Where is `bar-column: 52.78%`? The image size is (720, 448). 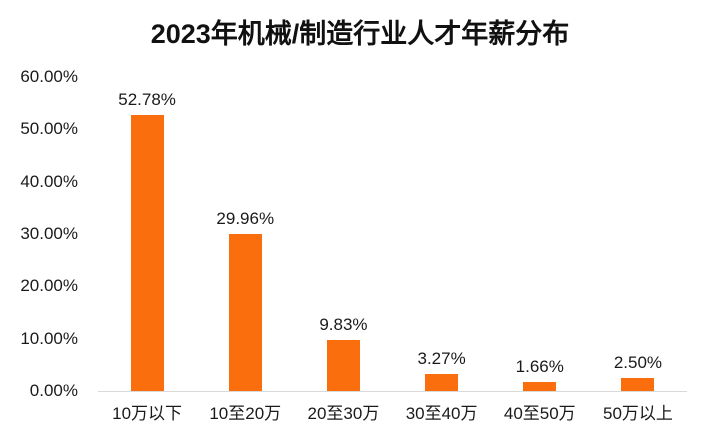 bar-column: 52.78% is located at coordinates (147, 234).